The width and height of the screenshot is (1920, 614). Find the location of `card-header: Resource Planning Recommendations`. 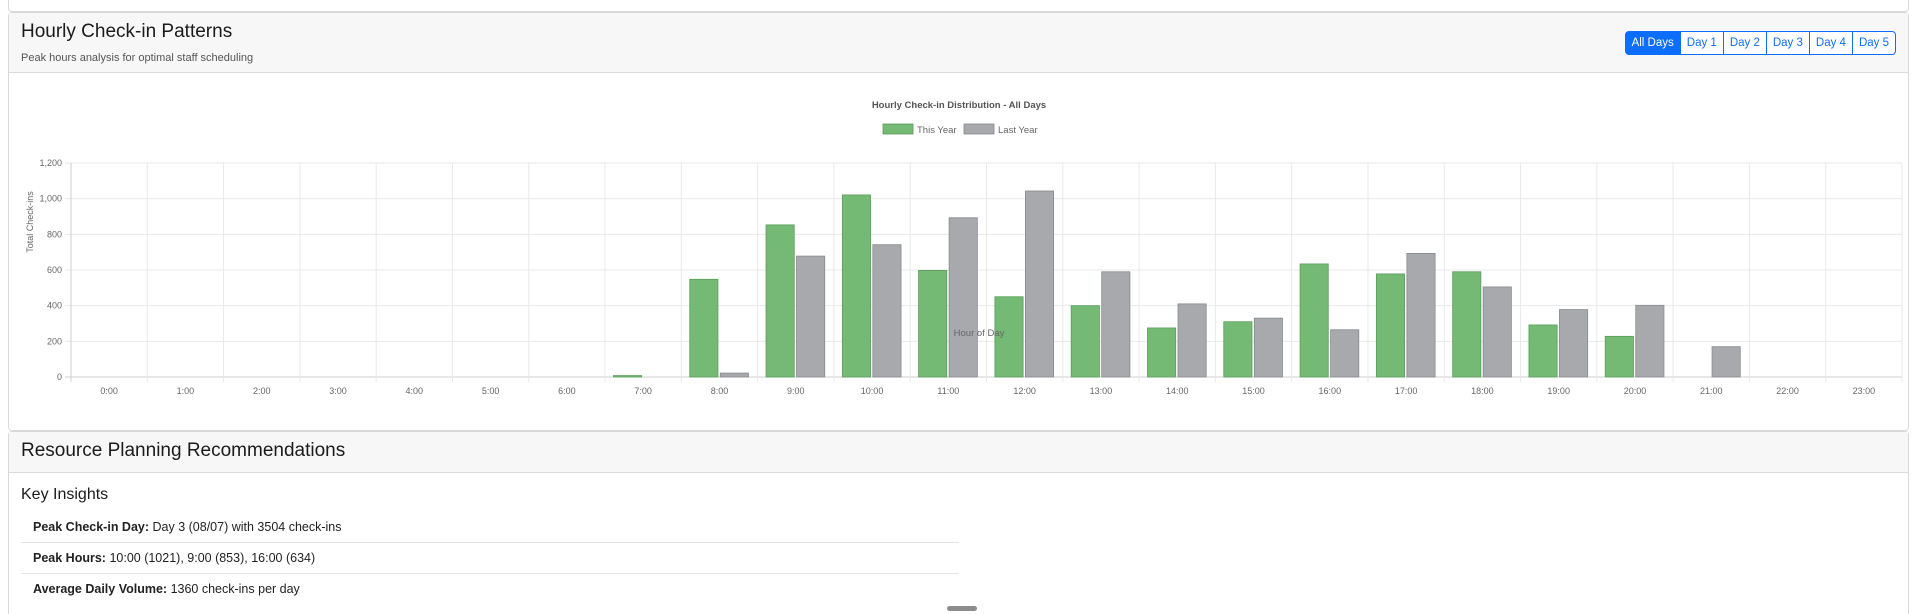

card-header: Resource Planning Recommendations is located at coordinates (958, 452).